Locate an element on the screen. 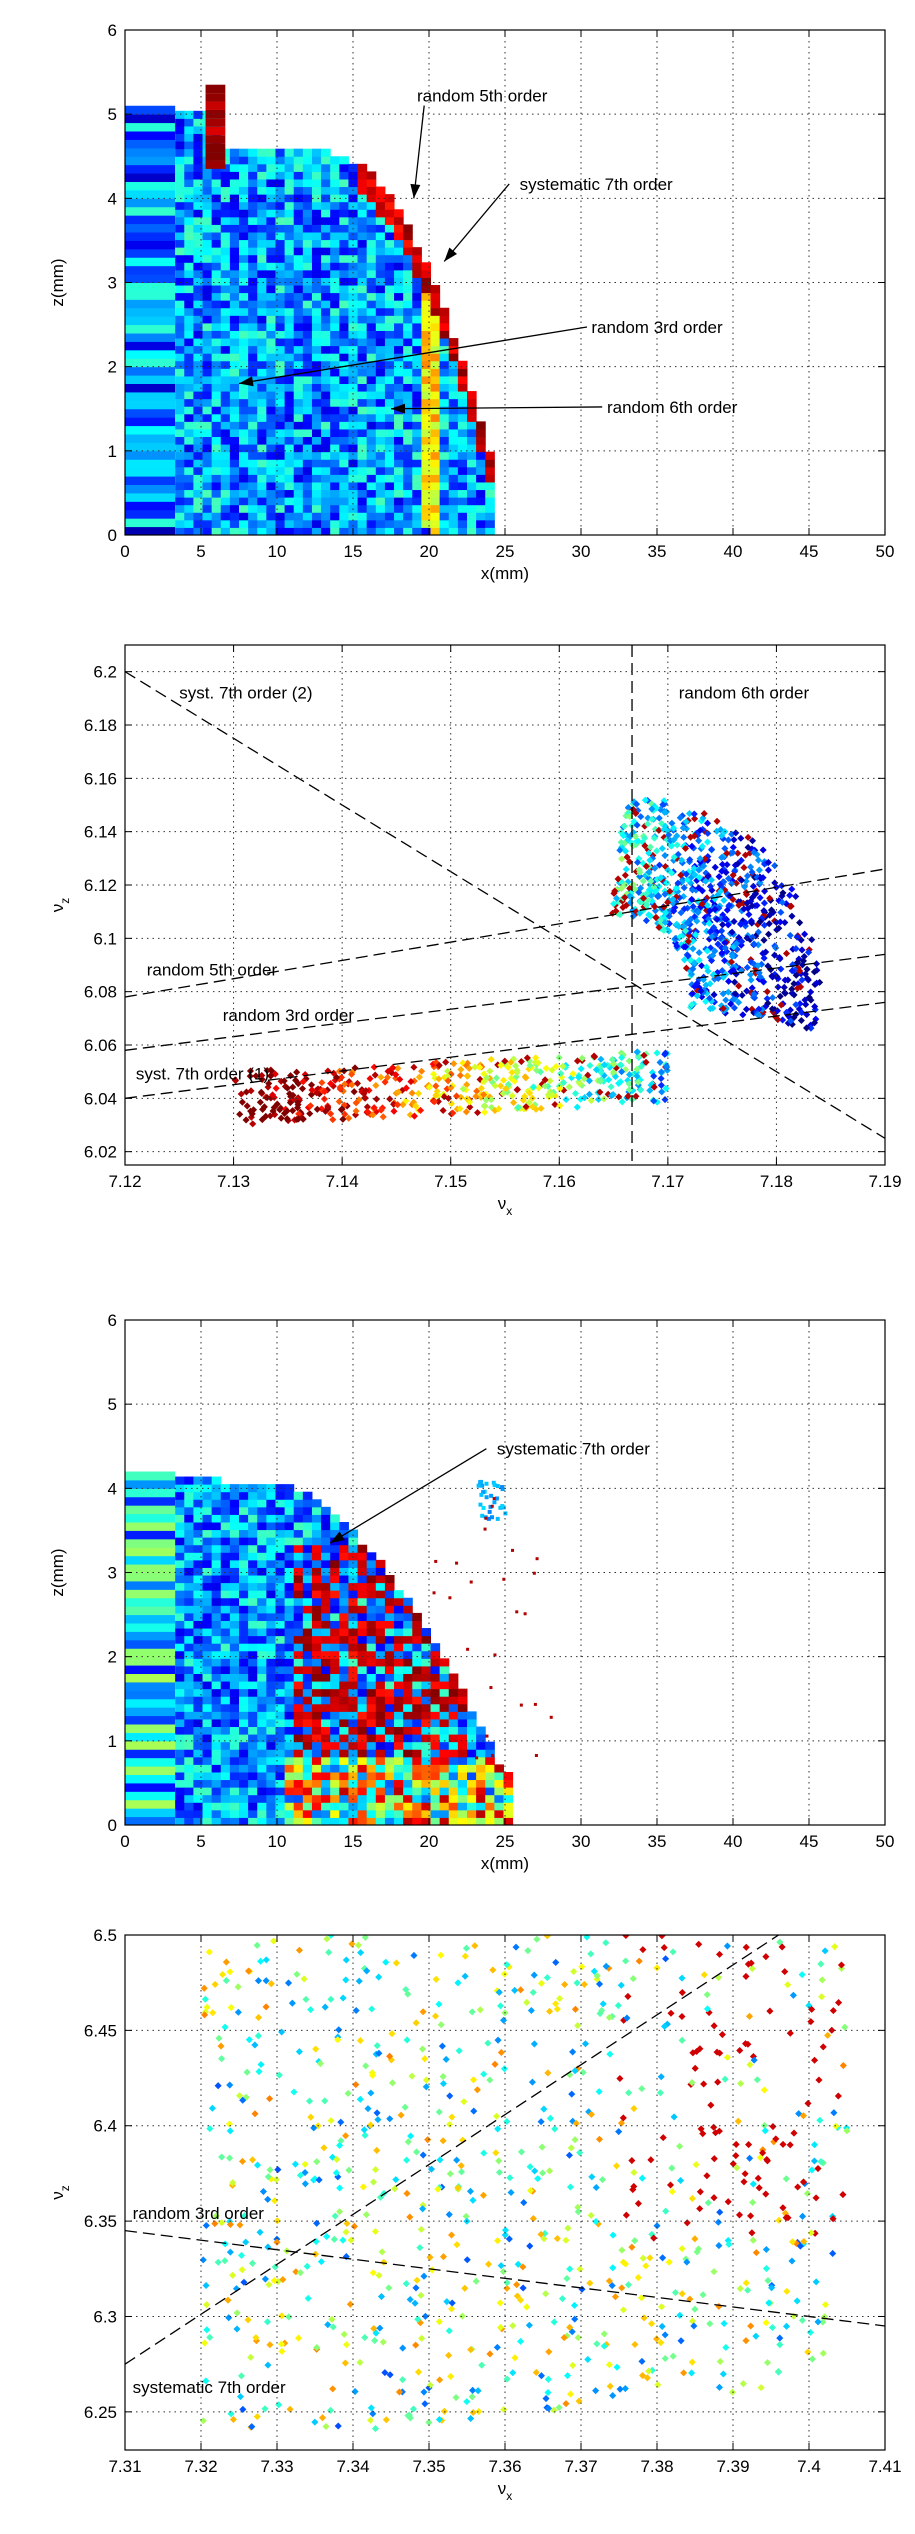  y-tick-label: 2 is located at coordinates (112, 1657).